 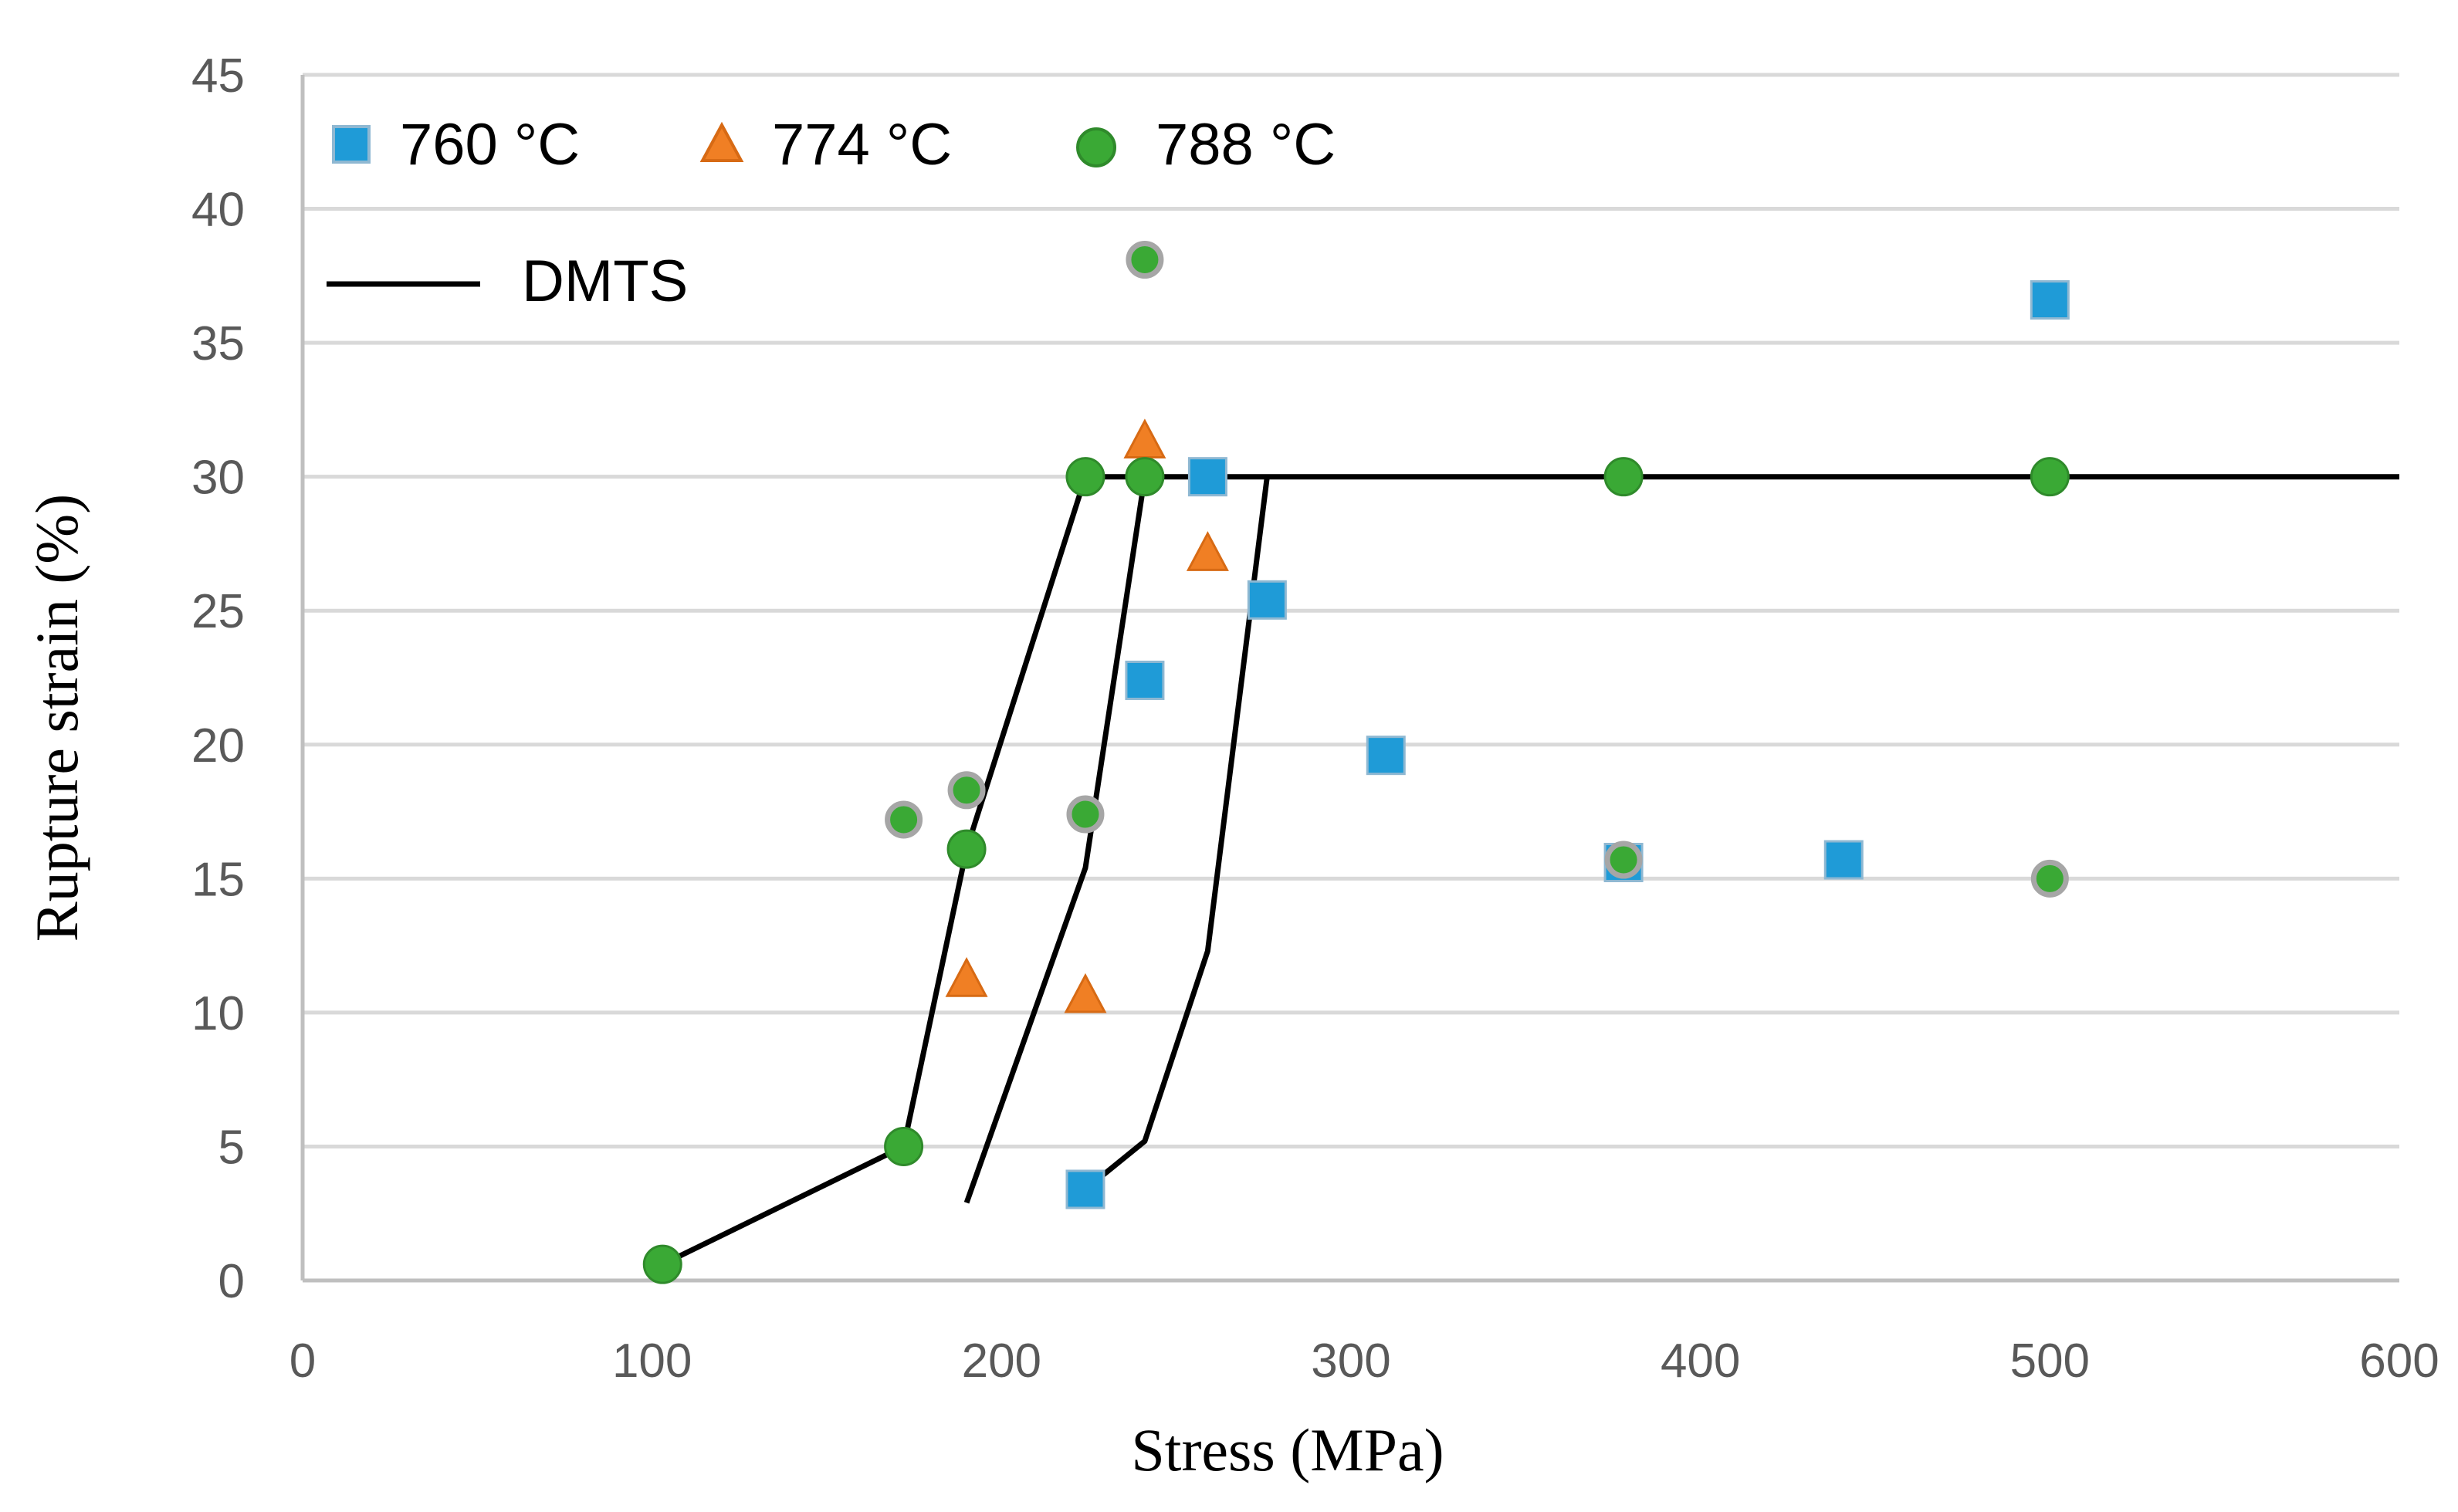 What do you see at coordinates (2050, 1361) in the screenshot?
I see `x-tick-label-500: 500` at bounding box center [2050, 1361].